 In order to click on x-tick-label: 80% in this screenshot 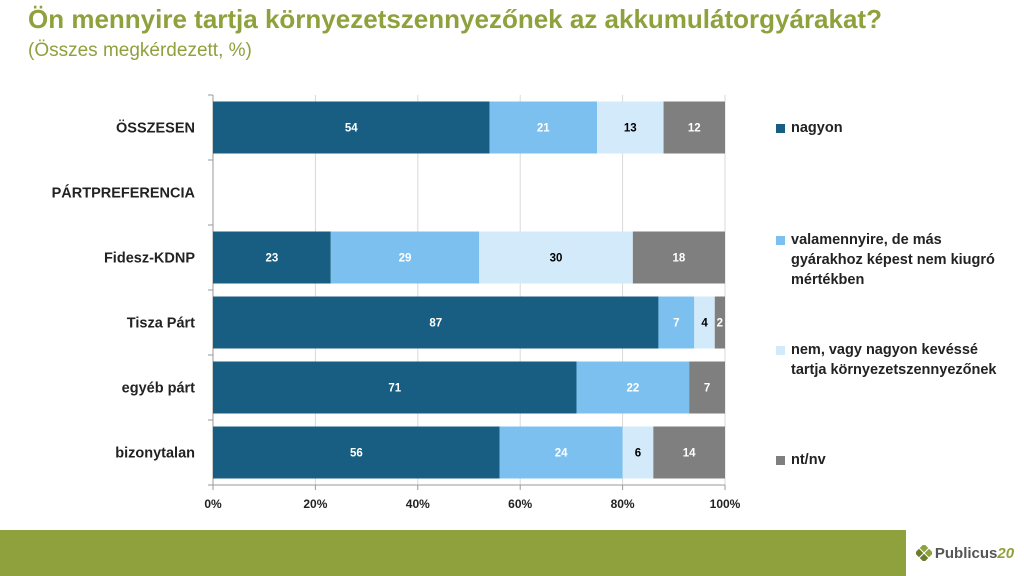, I will do `click(623, 504)`.